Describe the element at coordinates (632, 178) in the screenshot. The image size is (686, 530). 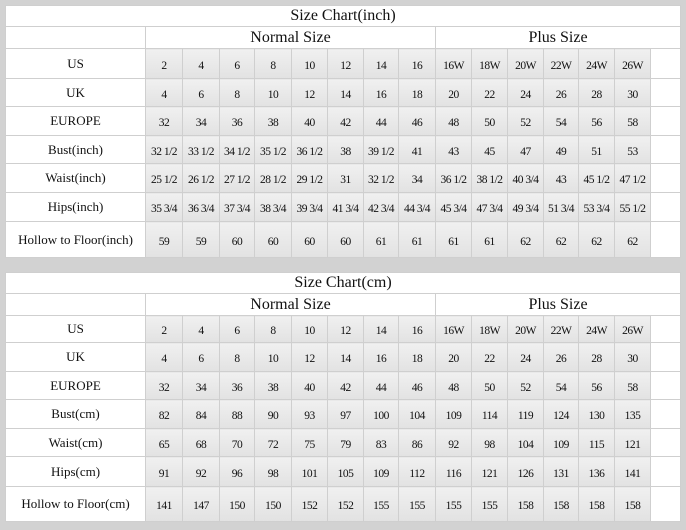
I see `size-value: 47 1/2` at that location.